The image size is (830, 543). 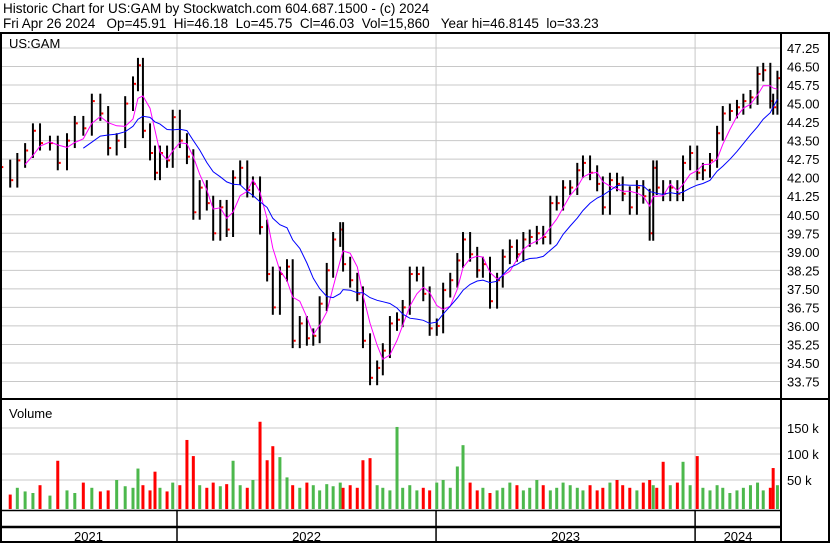 I want to click on price-tick-label: 36.00, so click(x=803, y=326).